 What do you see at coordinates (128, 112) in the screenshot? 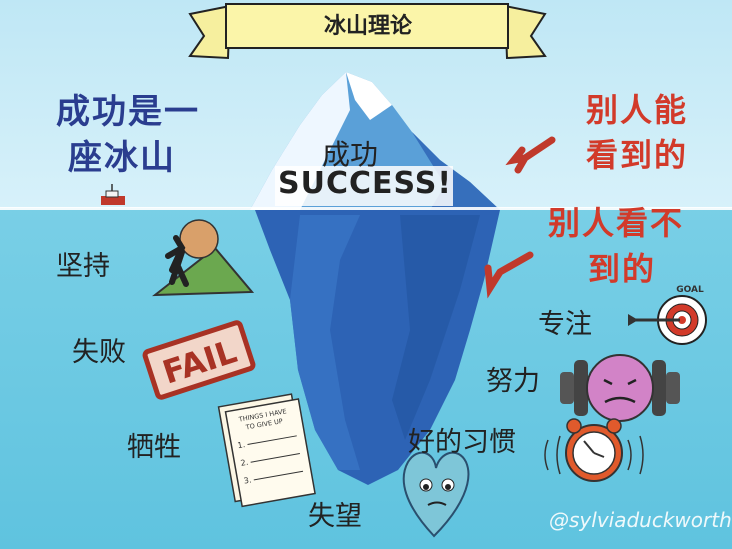
I see `left-title-line1: 成功是一` at bounding box center [128, 112].